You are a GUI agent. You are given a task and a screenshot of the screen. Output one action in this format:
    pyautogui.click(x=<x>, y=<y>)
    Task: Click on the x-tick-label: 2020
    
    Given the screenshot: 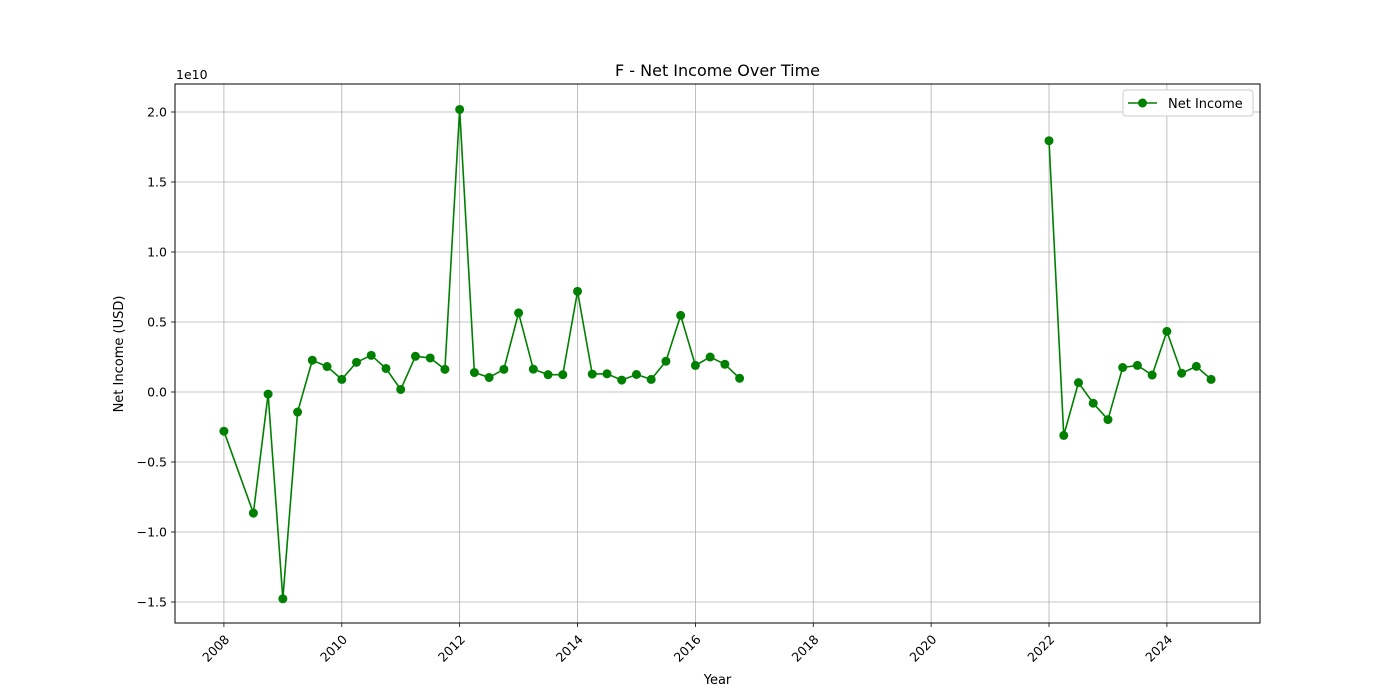 What is the action you would take?
    pyautogui.click(x=922, y=648)
    